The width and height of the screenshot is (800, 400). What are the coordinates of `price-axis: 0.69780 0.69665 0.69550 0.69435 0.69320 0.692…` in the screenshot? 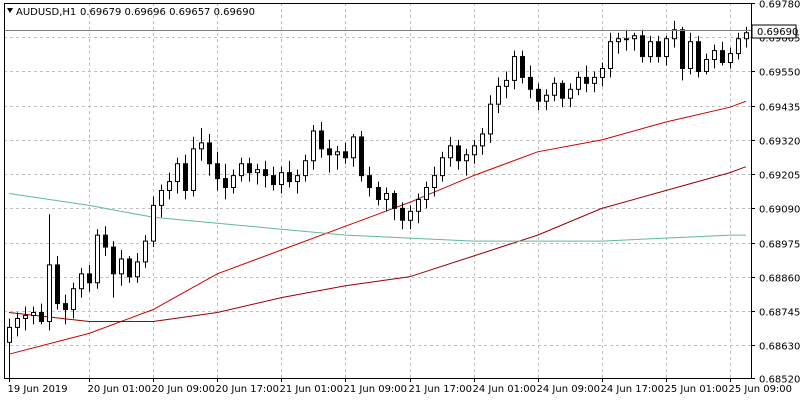 It's located at (775, 193).